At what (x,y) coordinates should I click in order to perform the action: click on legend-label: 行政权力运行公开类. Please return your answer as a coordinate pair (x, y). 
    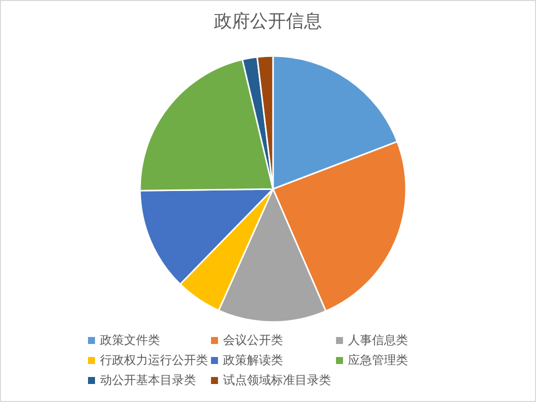
    Looking at the image, I should click on (154, 360).